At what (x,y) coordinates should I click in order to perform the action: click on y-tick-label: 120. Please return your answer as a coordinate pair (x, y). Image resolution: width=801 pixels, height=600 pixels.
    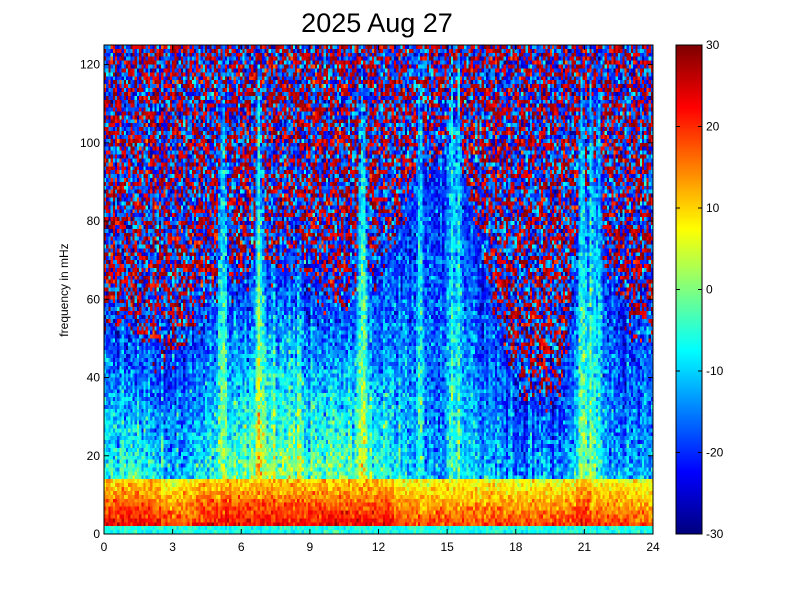
    Looking at the image, I should click on (90, 65).